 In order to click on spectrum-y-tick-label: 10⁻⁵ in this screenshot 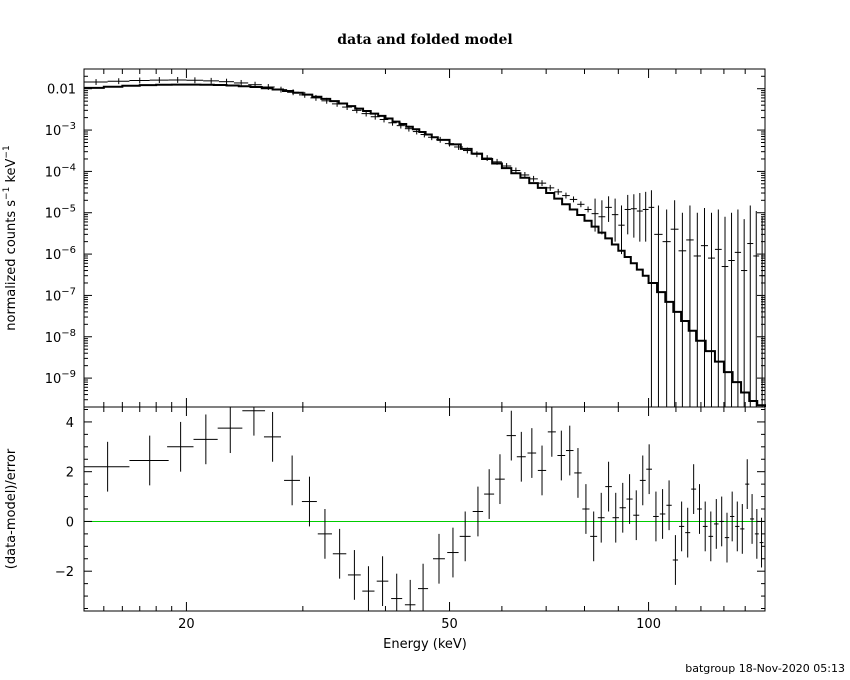, I will do `click(60, 213)`.